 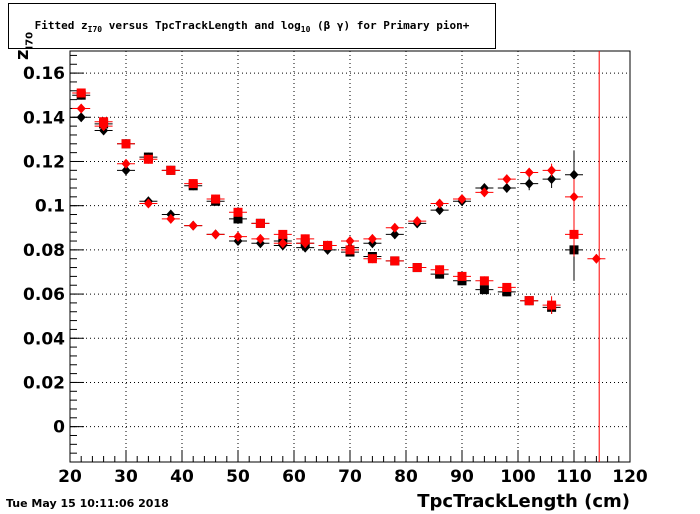 What do you see at coordinates (44, 383) in the screenshot?
I see `y-tick-label: 0.02` at bounding box center [44, 383].